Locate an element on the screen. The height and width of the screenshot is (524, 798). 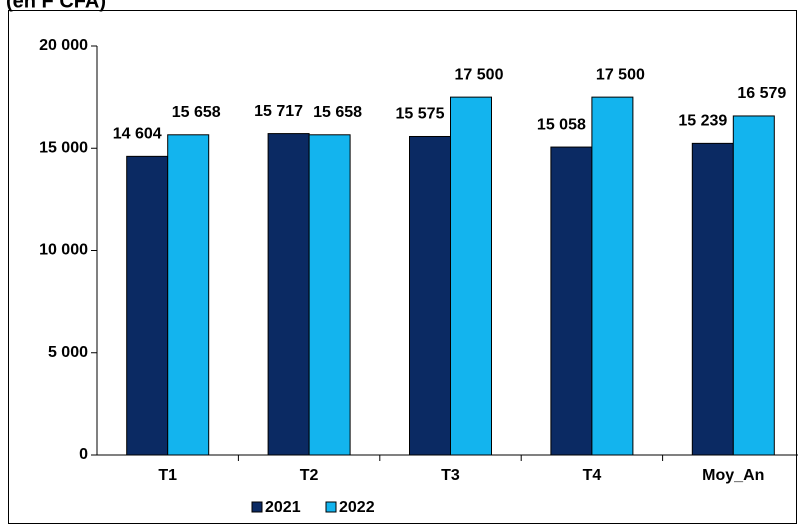
x-tick-label: Moy_An is located at coordinates (733, 475).